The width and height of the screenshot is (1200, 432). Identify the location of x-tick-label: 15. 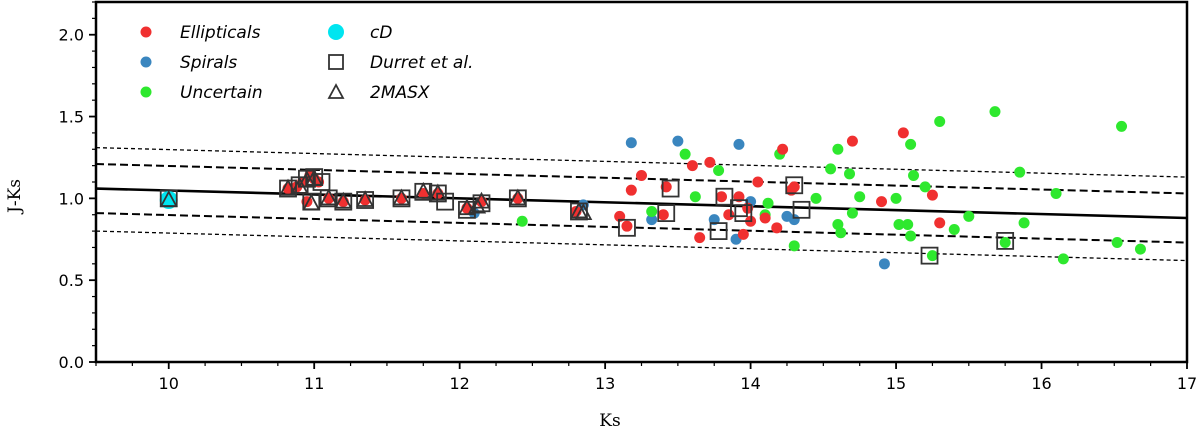
(896, 383).